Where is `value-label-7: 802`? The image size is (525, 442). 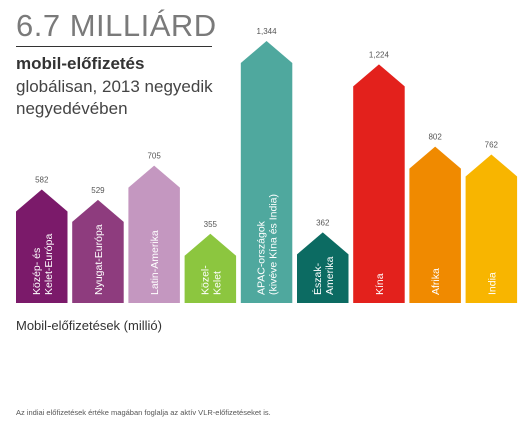
value-label-7: 802 is located at coordinates (435, 137).